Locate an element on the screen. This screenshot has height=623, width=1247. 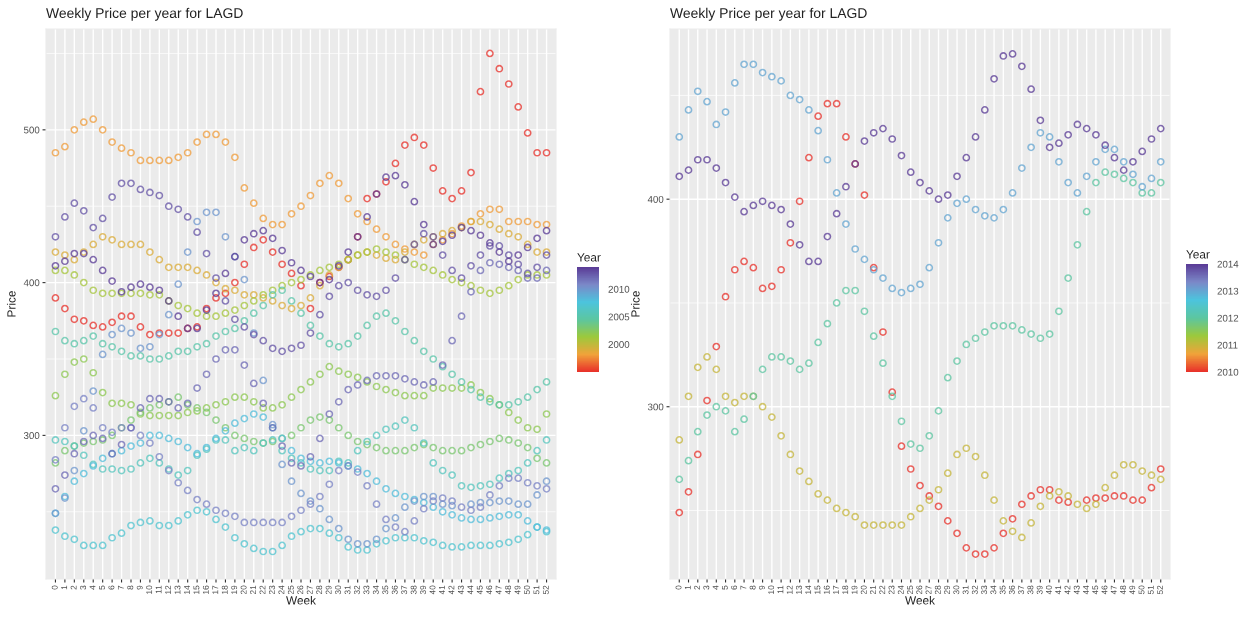
y-tick-label: 500 is located at coordinates (31, 130).